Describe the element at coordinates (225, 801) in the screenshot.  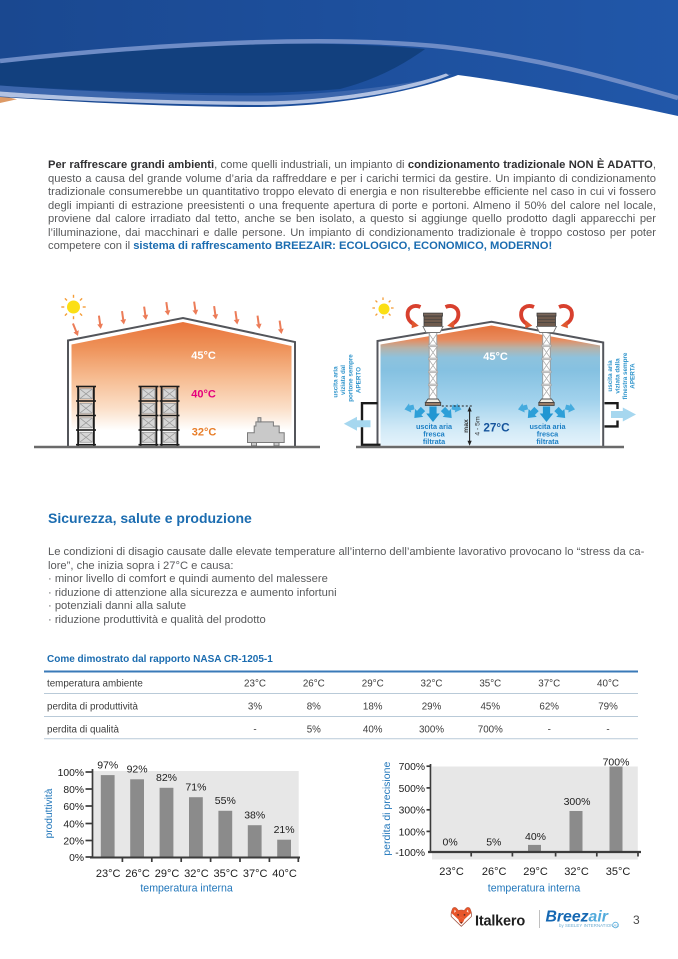
I see `svg-text: 55%` at that location.